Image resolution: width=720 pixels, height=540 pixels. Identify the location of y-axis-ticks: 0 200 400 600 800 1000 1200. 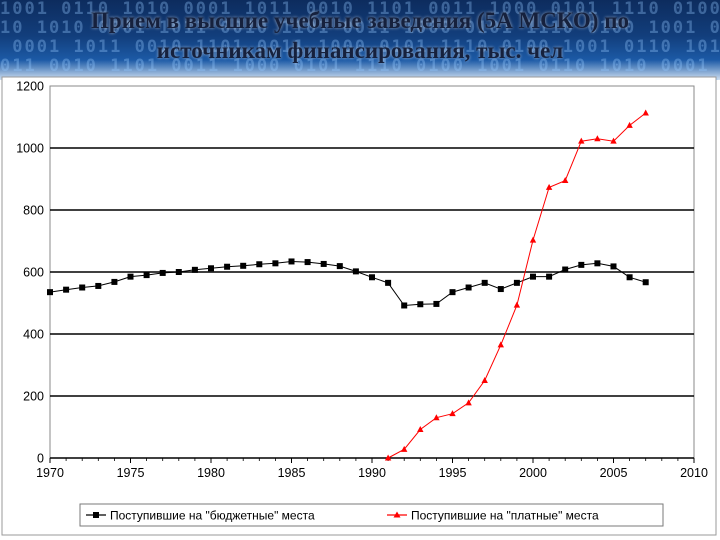
(30, 273).